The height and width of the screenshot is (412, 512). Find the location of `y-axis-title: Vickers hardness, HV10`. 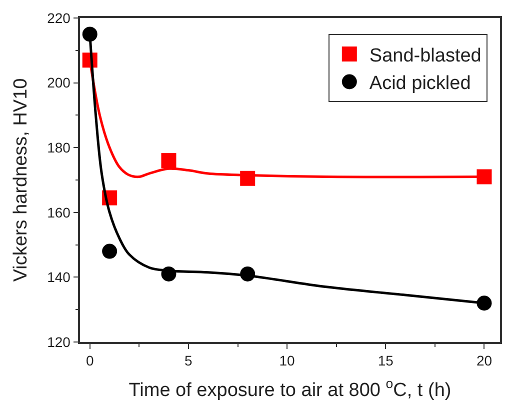

y-axis-title: Vickers hardness, HV10 is located at coordinates (21, 180).